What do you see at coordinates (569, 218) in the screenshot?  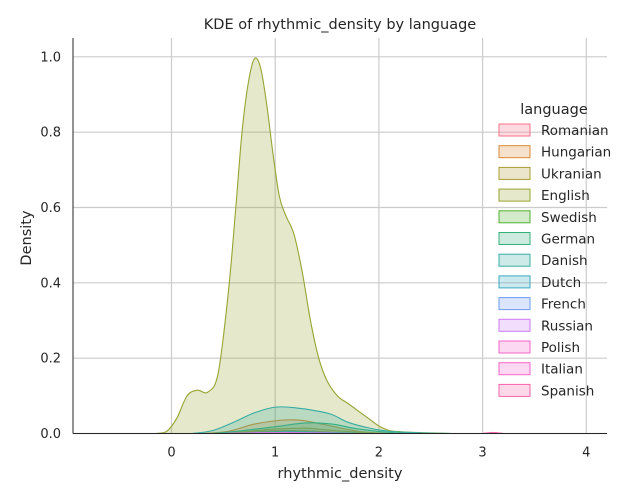 I see `legend-label-swedish: Swedish` at bounding box center [569, 218].